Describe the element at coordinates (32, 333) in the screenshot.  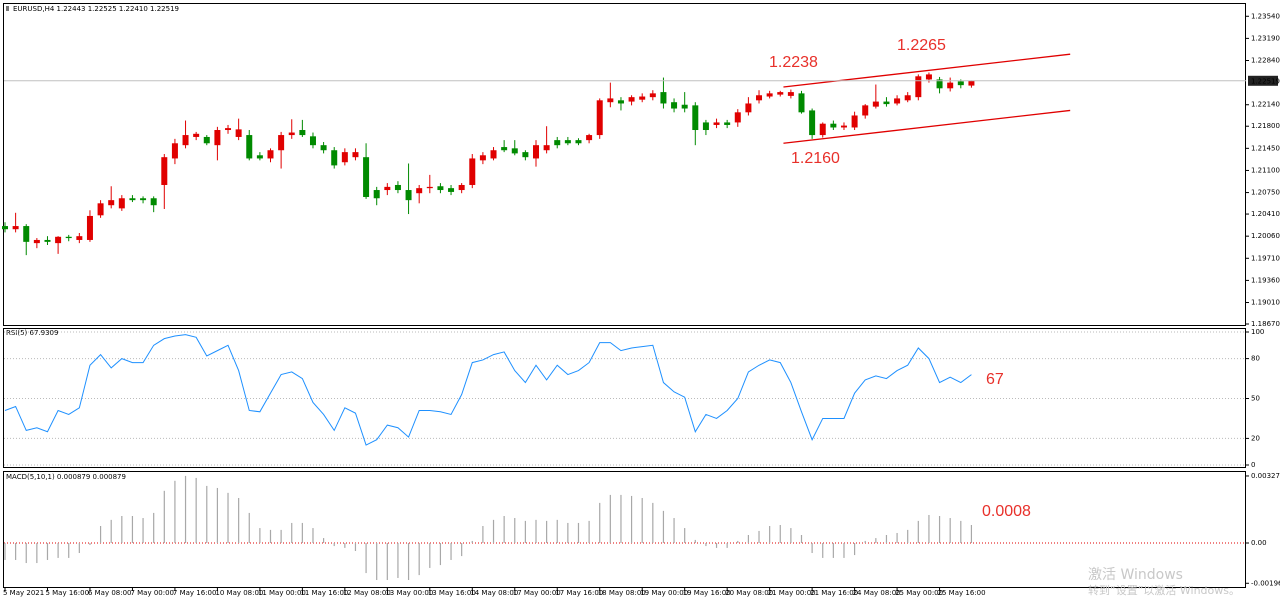
I see `rsi-title: RSI(5) 67.9309` at that location.